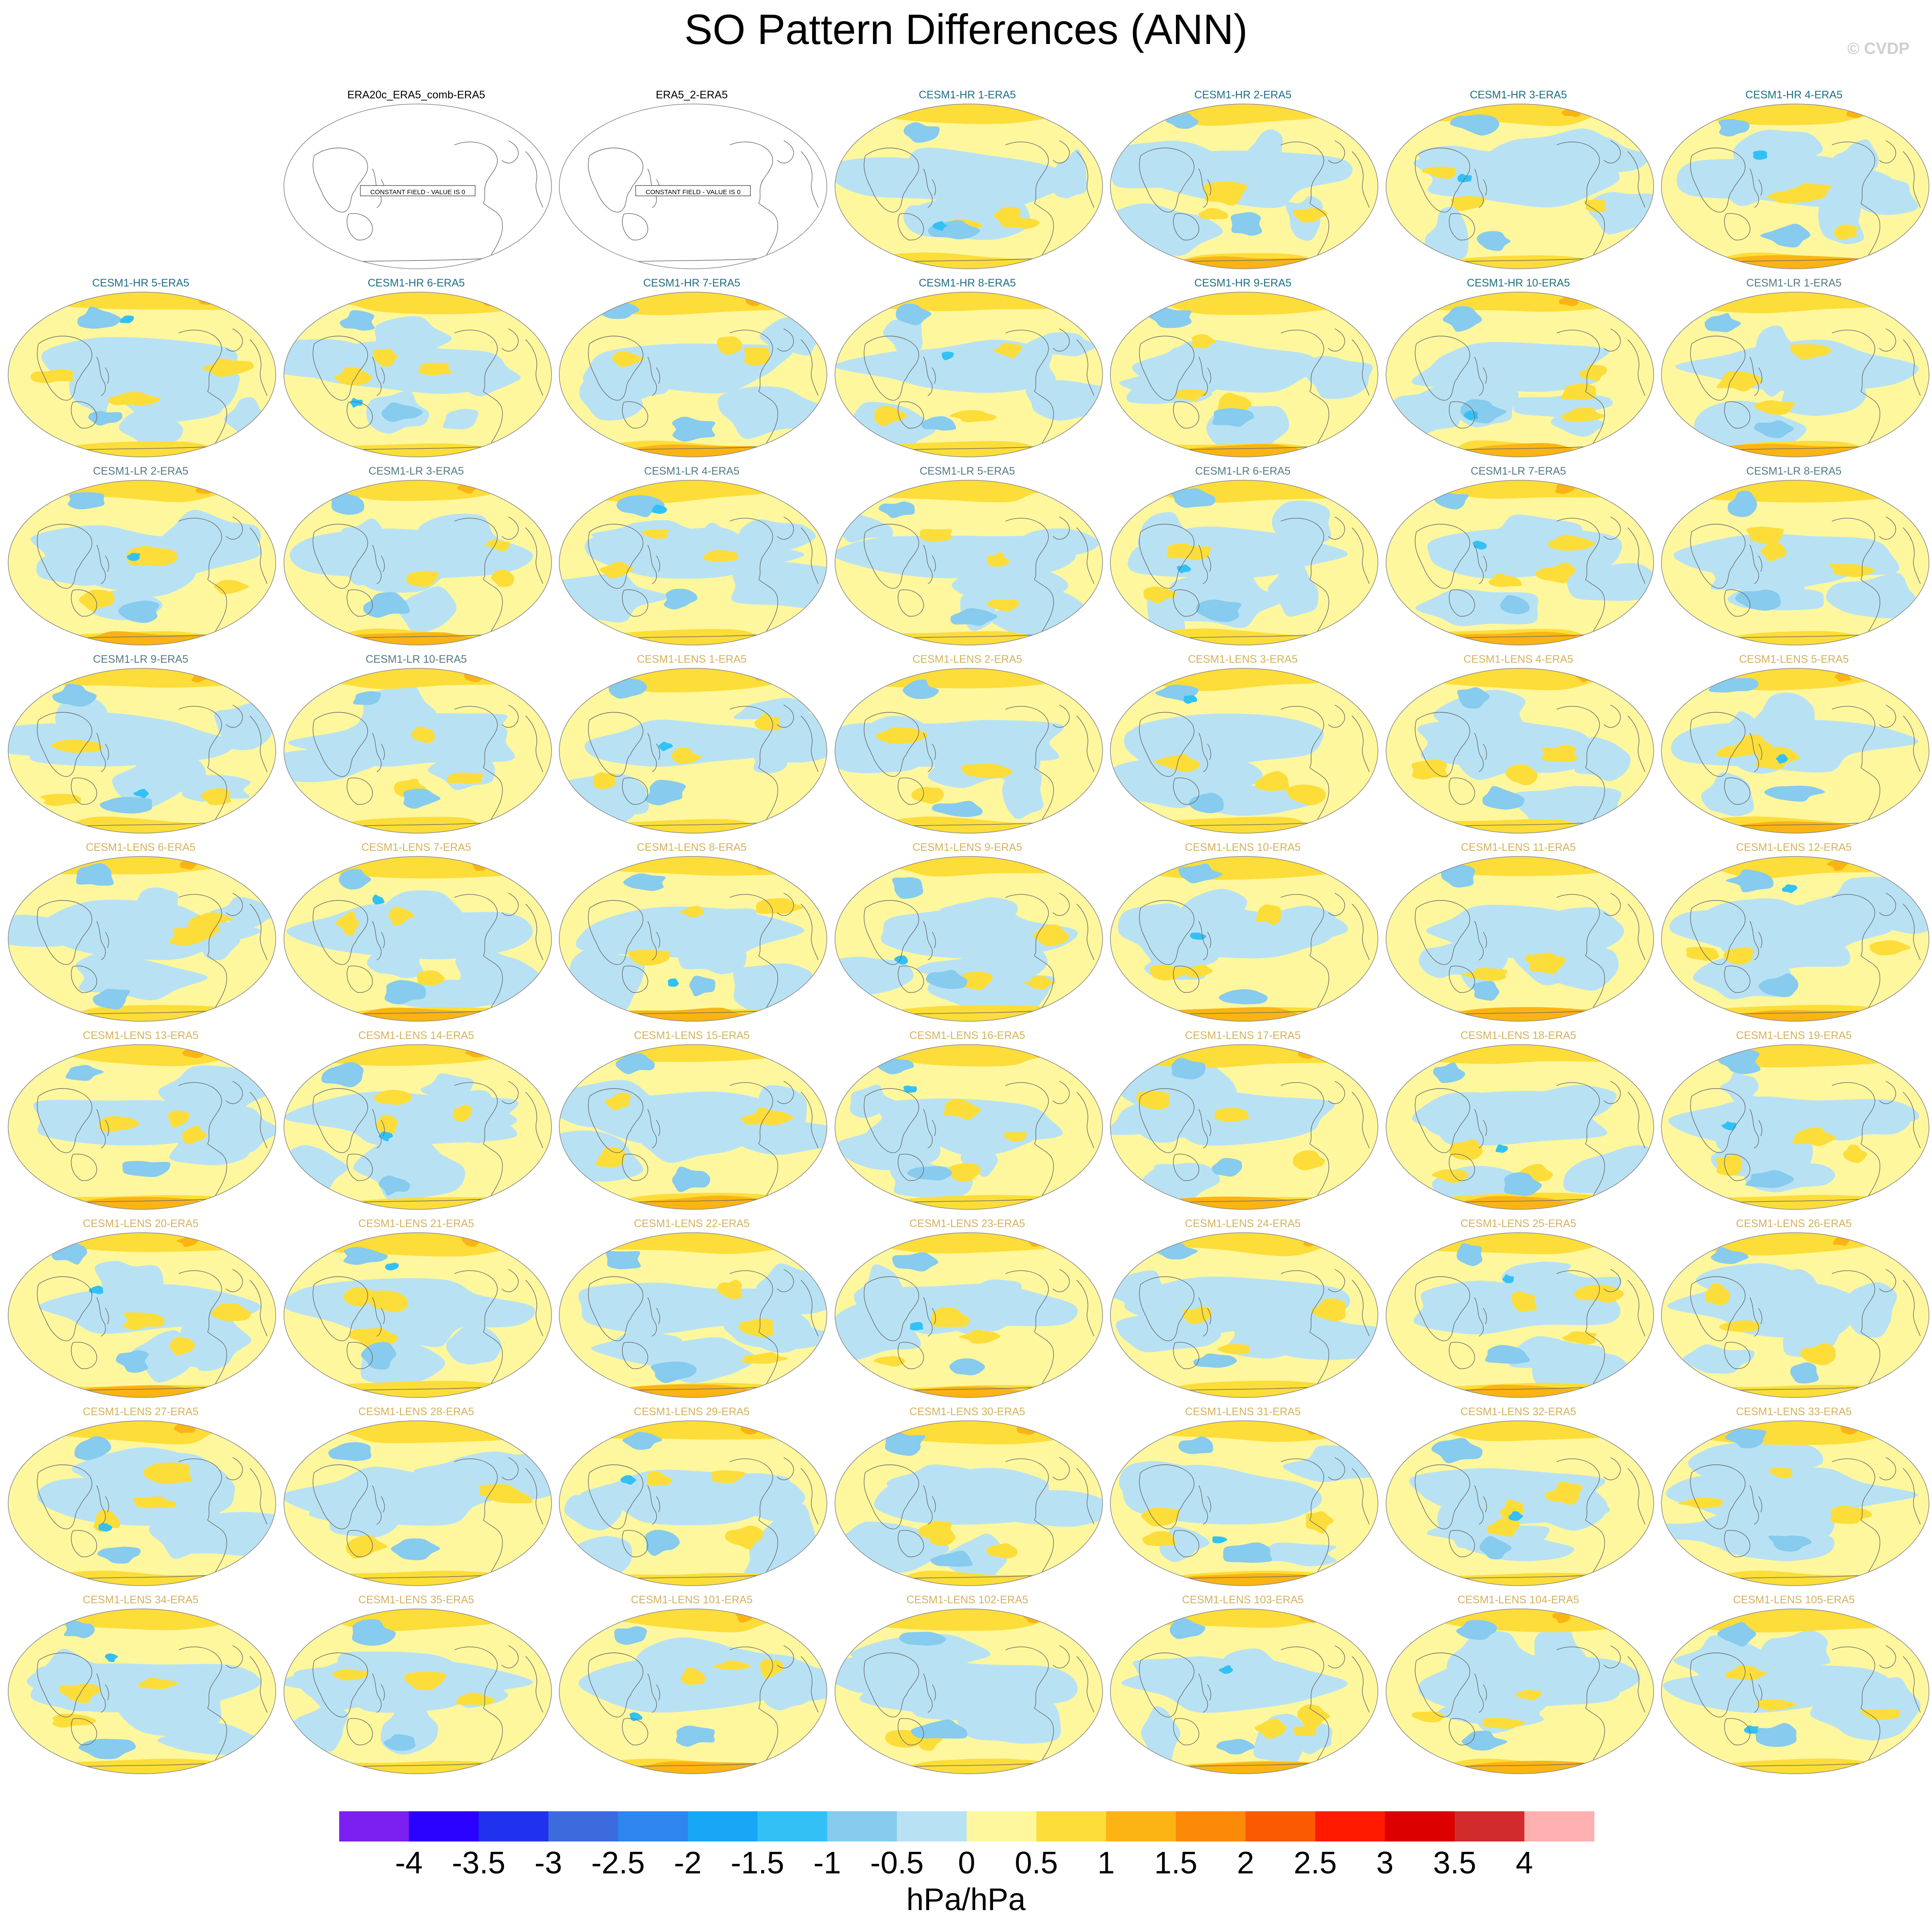 Image resolution: width=1932 pixels, height=1920 pixels. What do you see at coordinates (1794, 1600) in the screenshot?
I see `panel-title: CESM1-LENS 105-ERA5` at bounding box center [1794, 1600].